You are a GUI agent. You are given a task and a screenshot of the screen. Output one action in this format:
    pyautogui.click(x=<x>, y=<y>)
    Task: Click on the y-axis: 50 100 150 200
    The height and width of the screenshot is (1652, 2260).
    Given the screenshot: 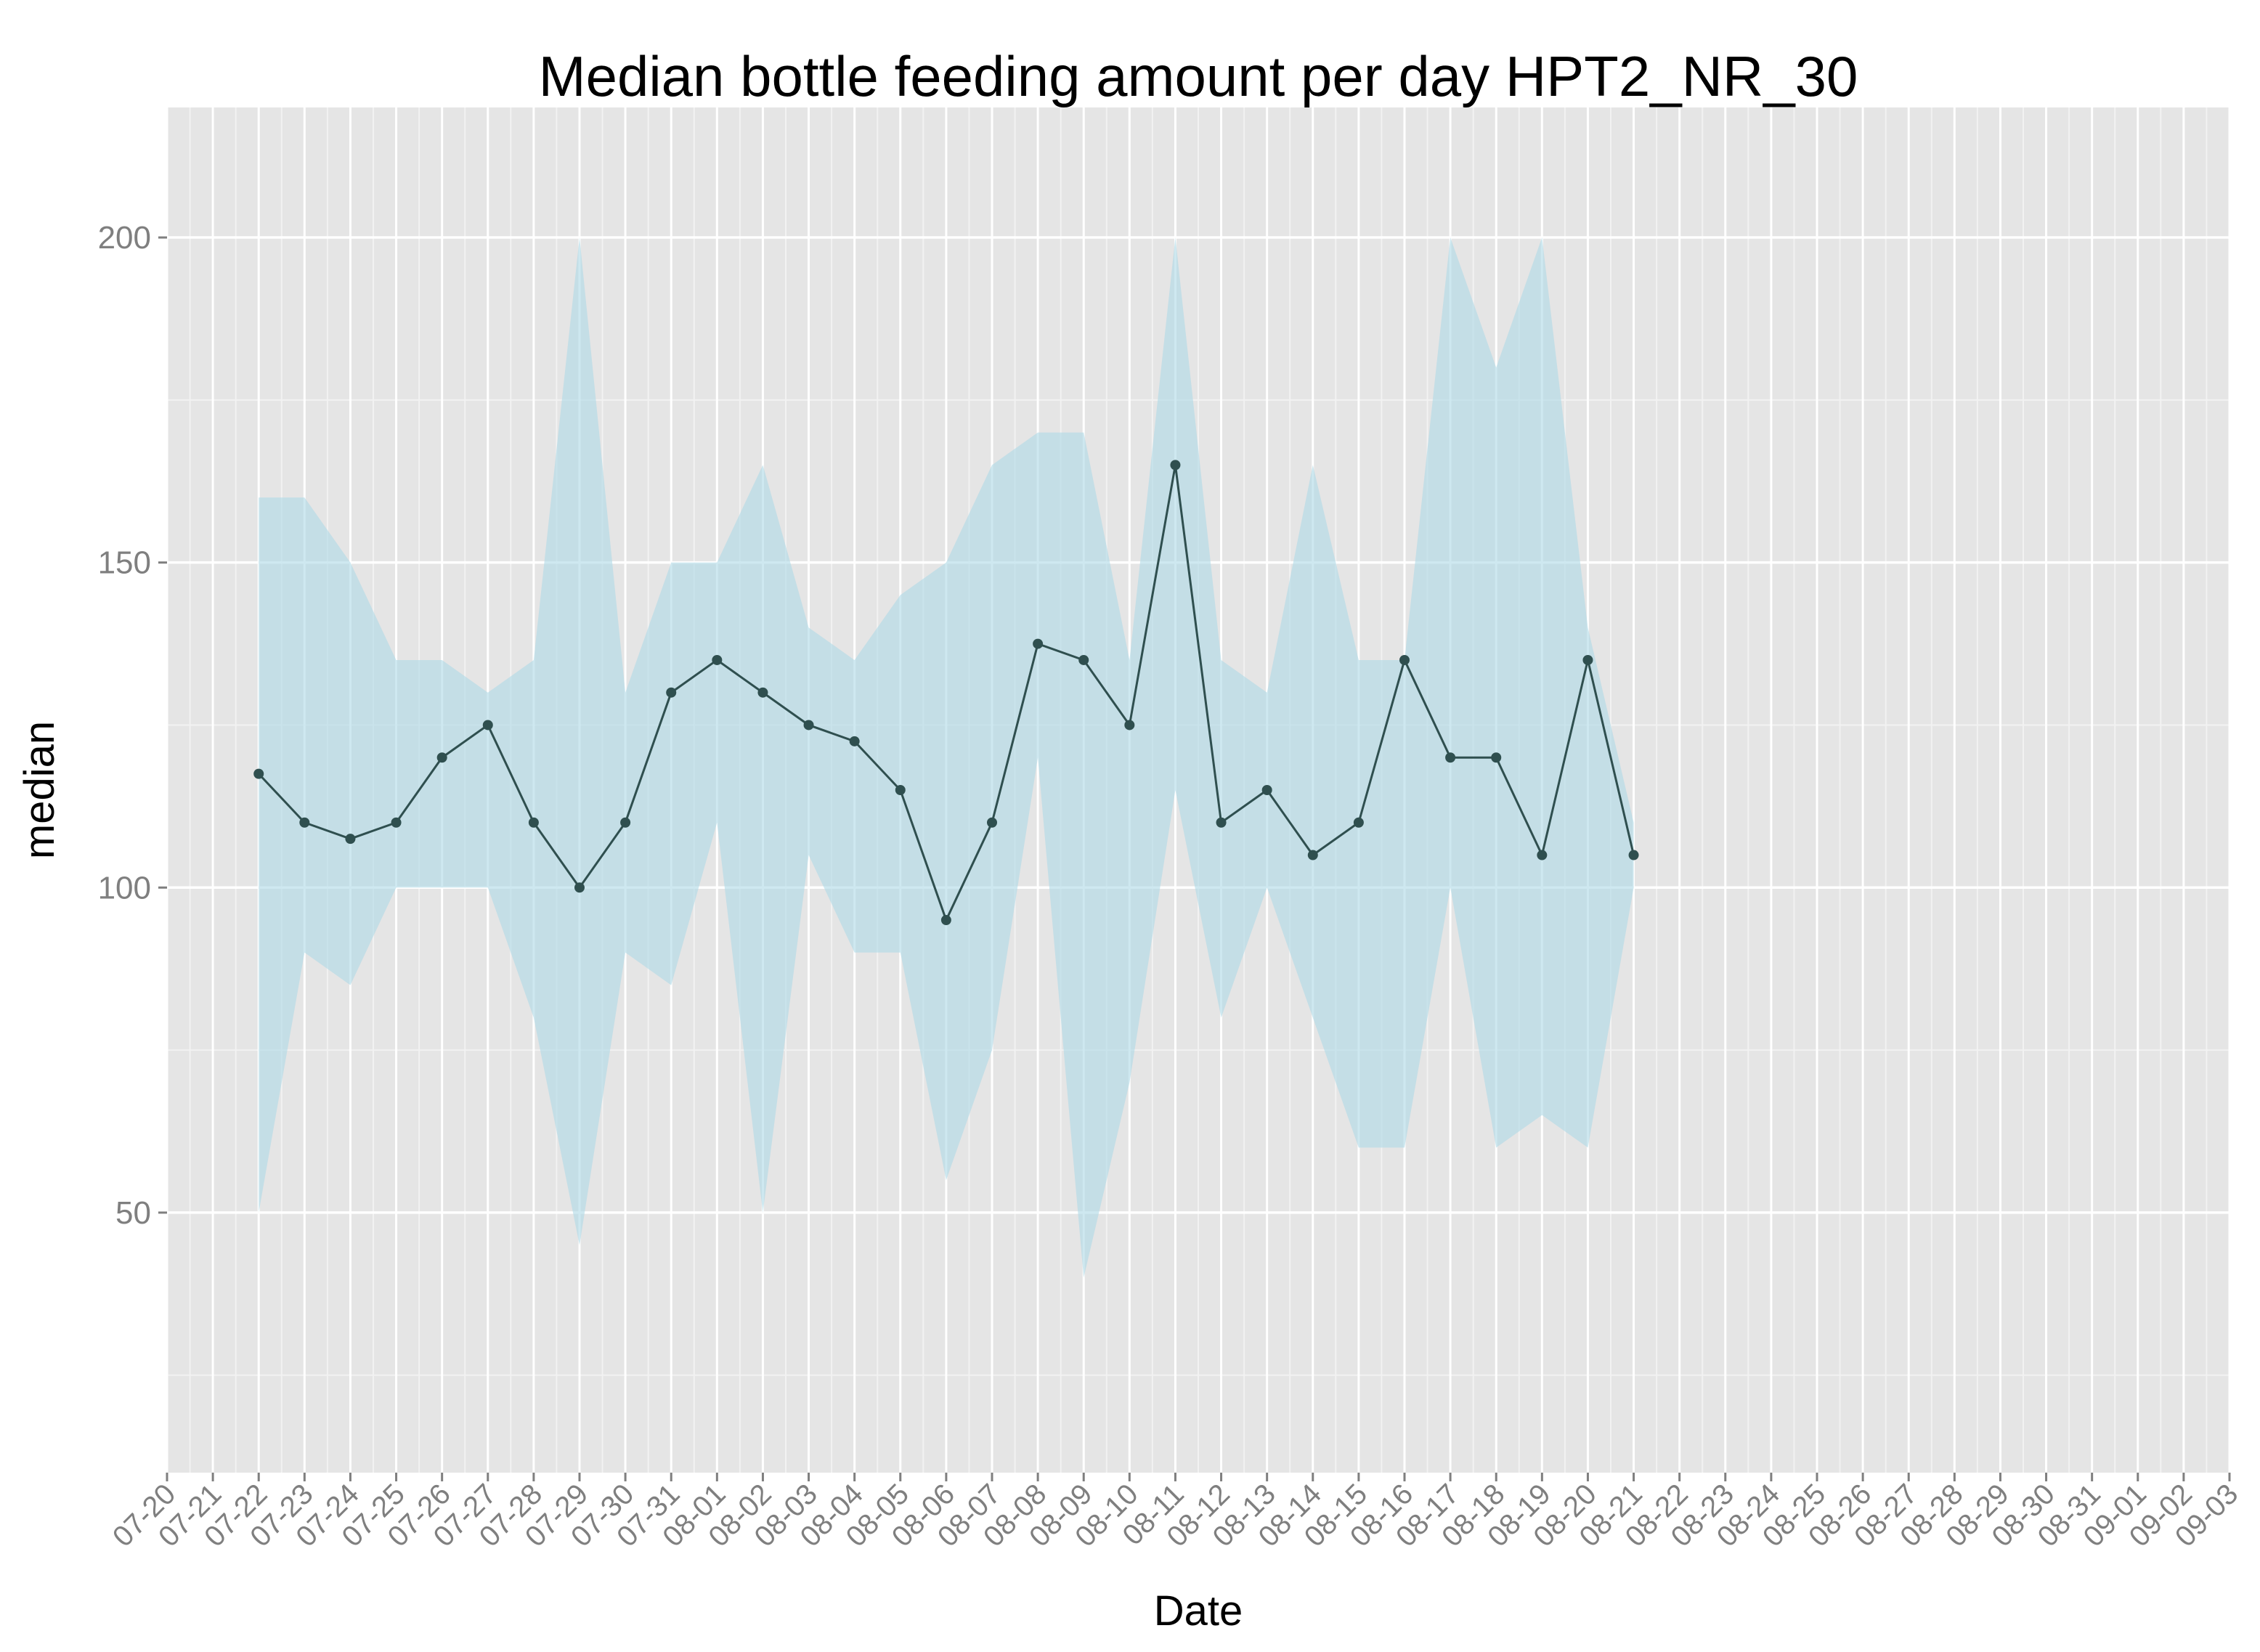 What is the action you would take?
    pyautogui.click(x=132, y=725)
    